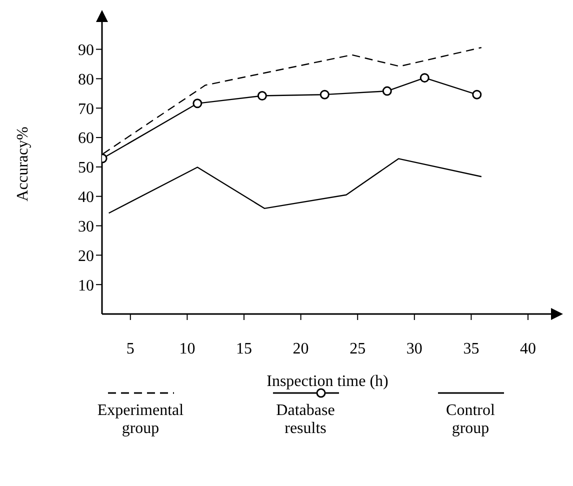  I want to click on y-tick-label: 60, so click(86, 139).